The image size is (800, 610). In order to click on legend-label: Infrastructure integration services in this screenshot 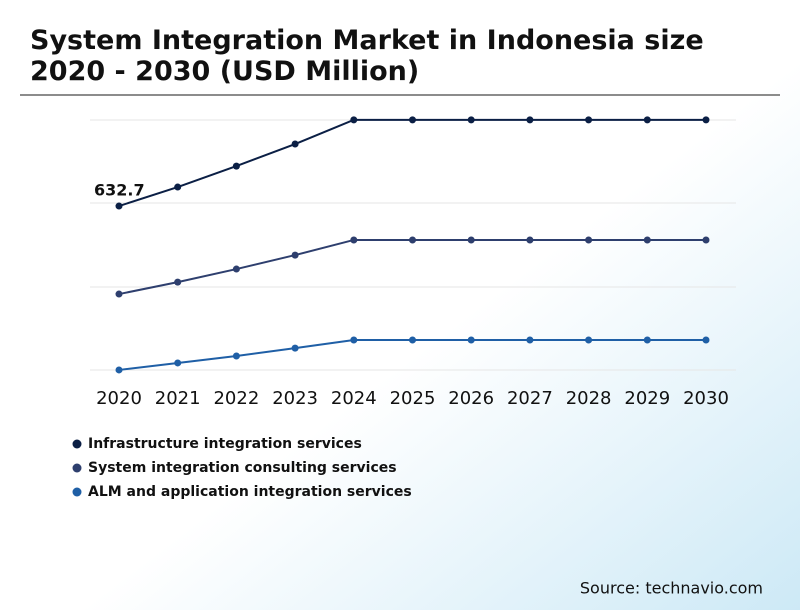, I will do `click(225, 444)`.